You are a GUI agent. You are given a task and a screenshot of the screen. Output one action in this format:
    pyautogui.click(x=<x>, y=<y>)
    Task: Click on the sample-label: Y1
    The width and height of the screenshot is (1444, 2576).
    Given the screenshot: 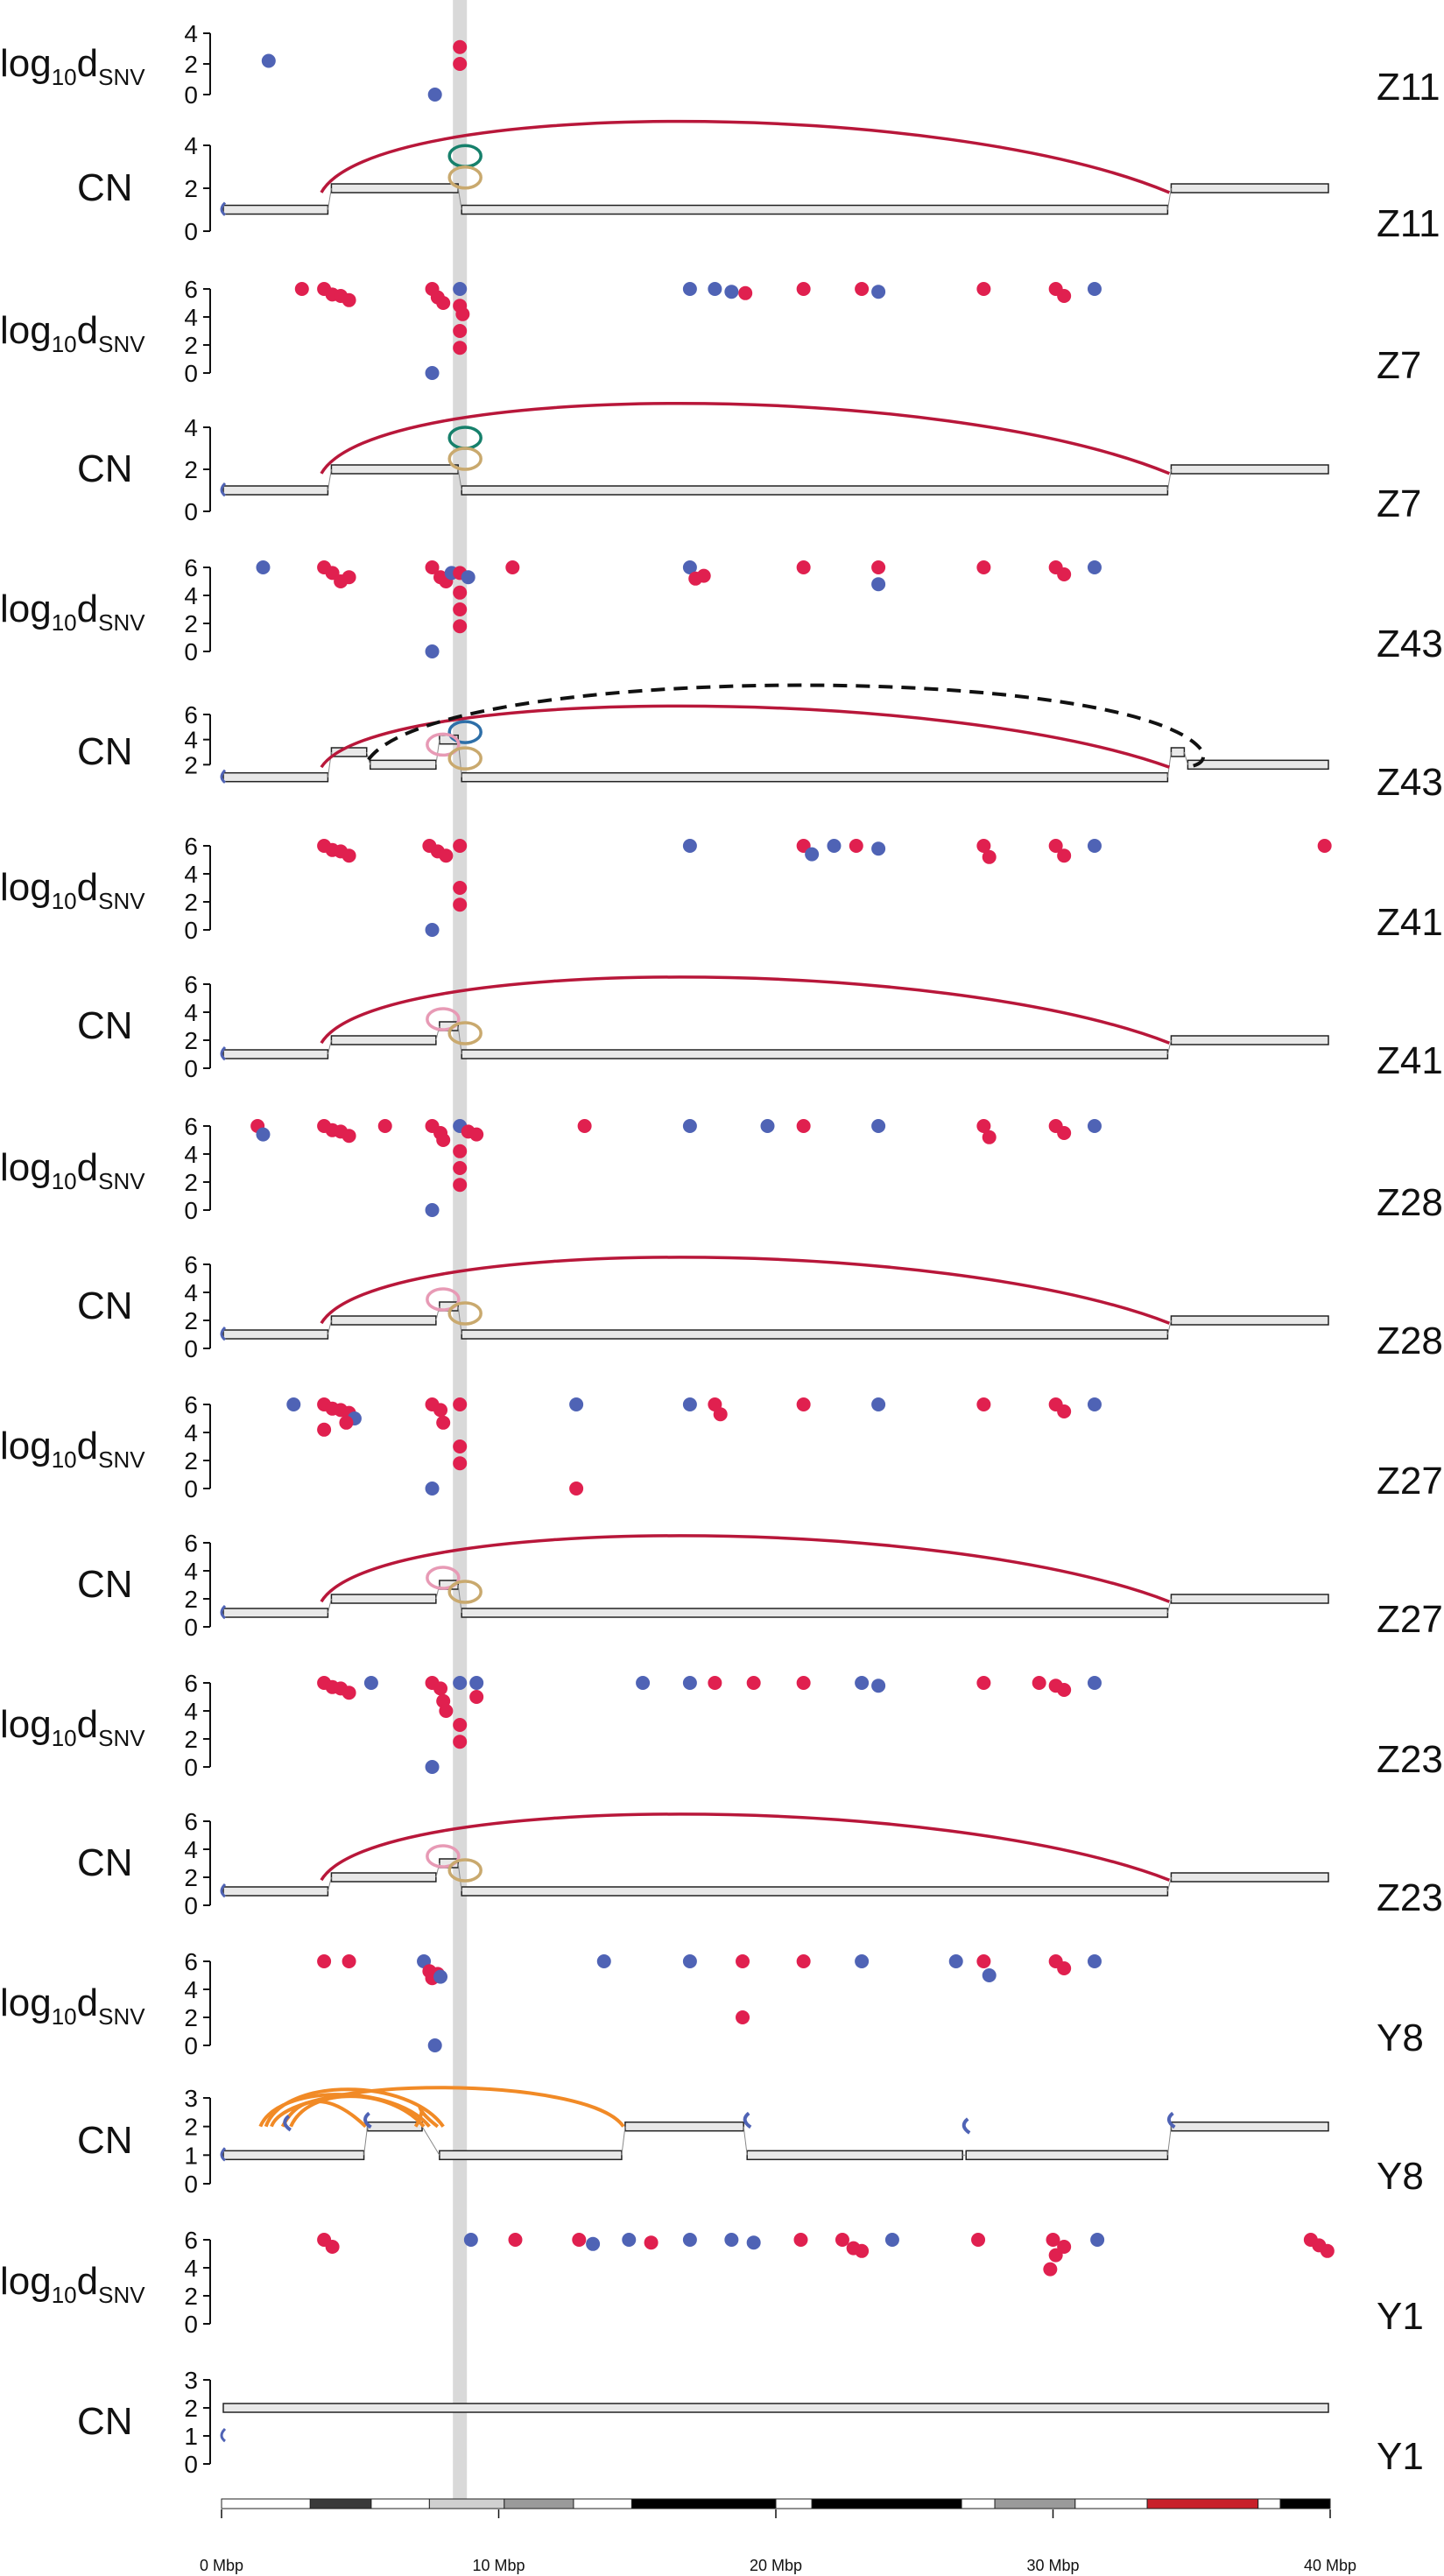 What is the action you would take?
    pyautogui.click(x=1400, y=2316)
    